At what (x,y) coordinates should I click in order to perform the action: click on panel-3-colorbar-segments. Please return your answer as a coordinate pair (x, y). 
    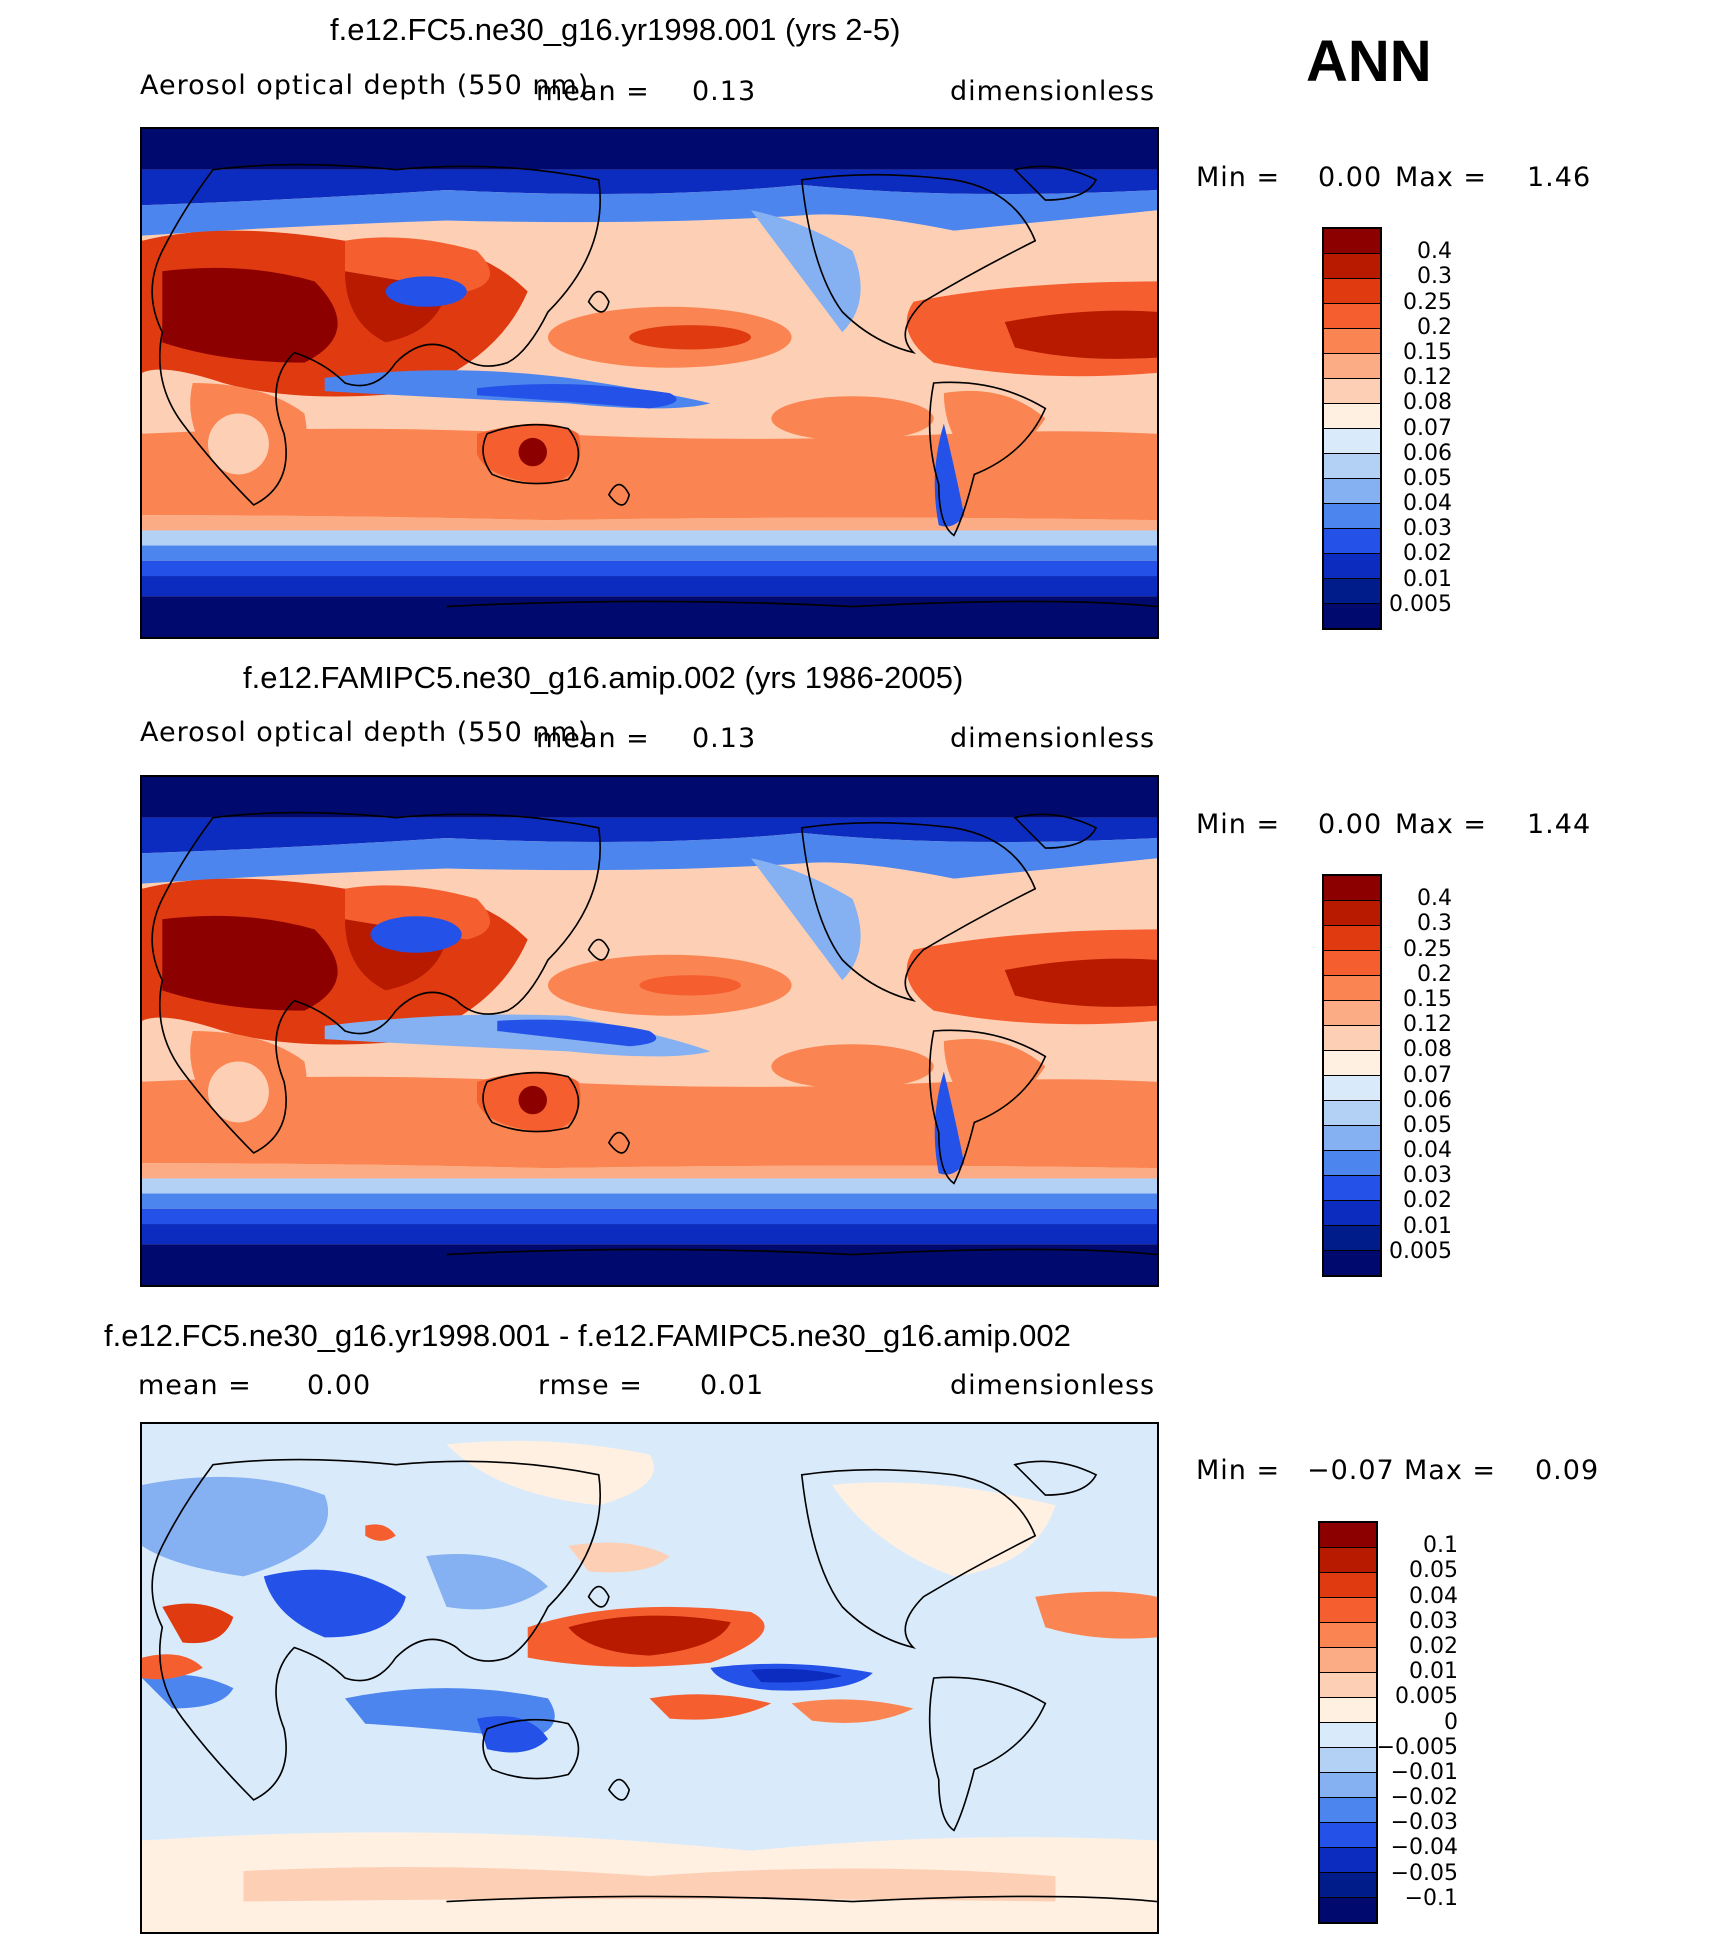
    Looking at the image, I should click on (1348, 1722).